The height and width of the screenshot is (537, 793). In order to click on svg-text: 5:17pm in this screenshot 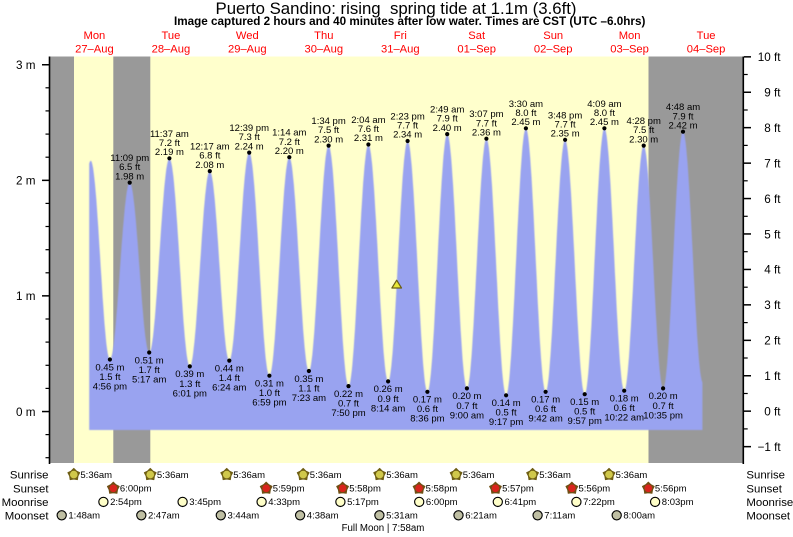, I will do `click(363, 502)`.